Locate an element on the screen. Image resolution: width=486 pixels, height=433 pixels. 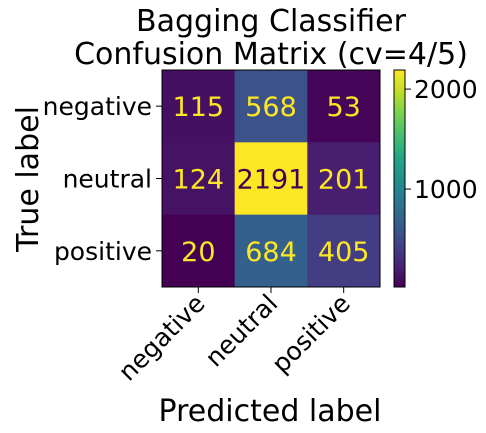
cell-value-label: 20 is located at coordinates (198, 252).